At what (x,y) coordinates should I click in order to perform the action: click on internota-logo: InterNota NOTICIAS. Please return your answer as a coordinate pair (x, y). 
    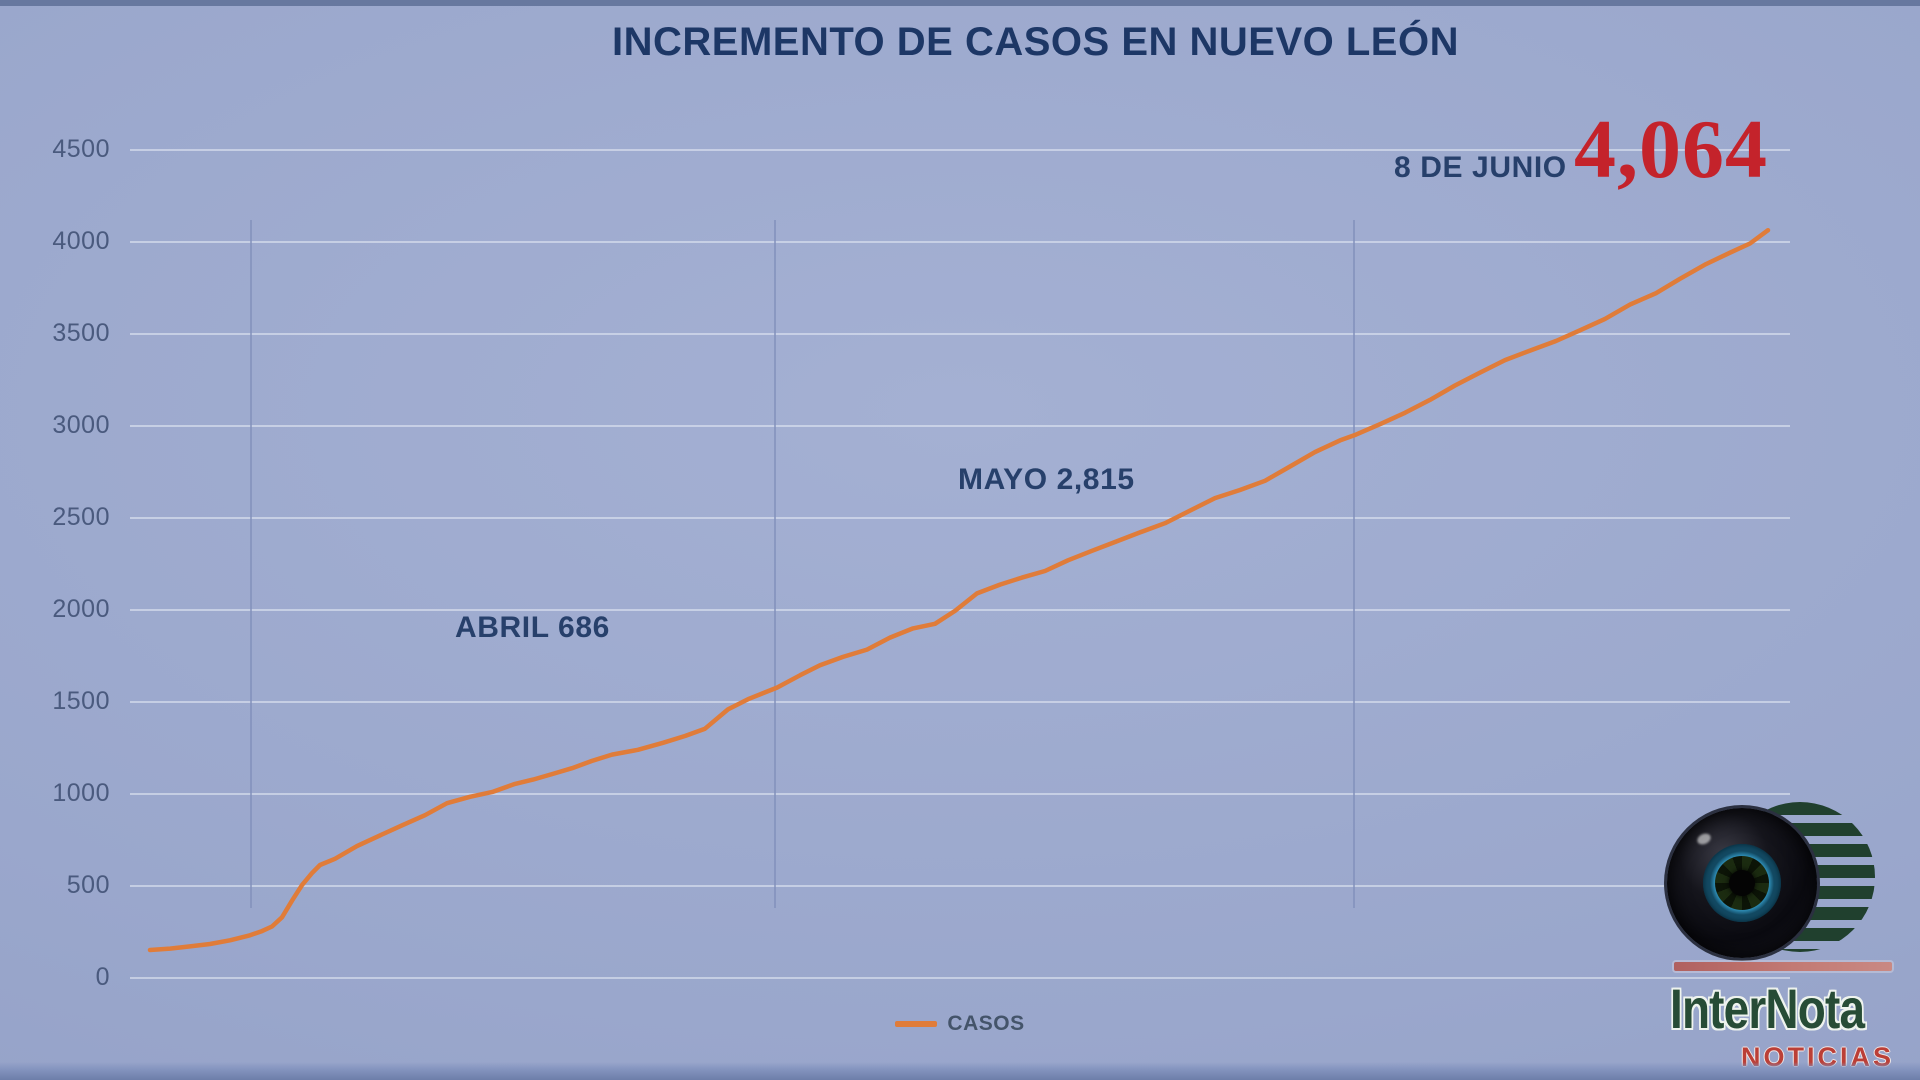
    Looking at the image, I should click on (1790, 940).